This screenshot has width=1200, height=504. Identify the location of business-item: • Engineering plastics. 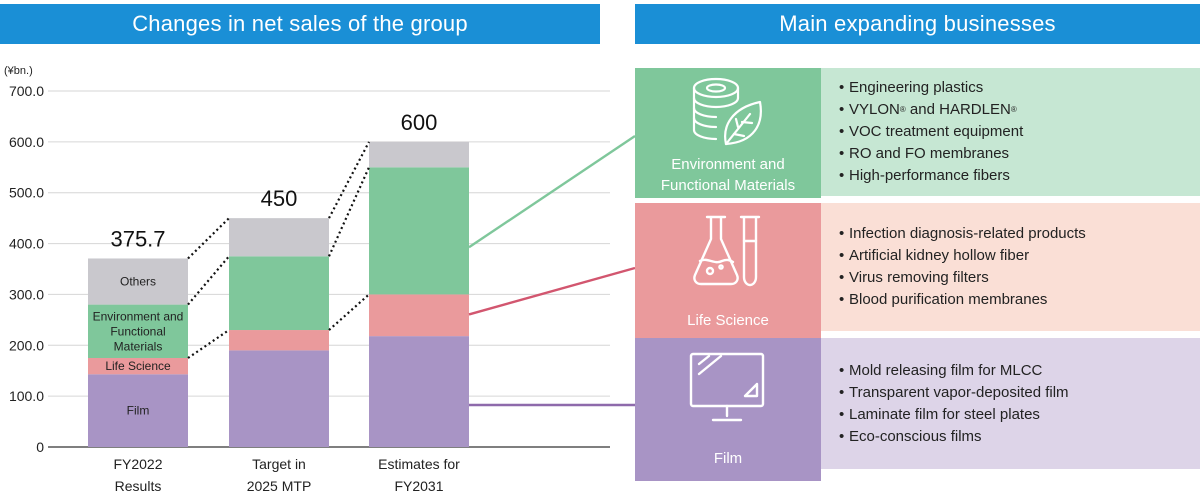
(911, 87).